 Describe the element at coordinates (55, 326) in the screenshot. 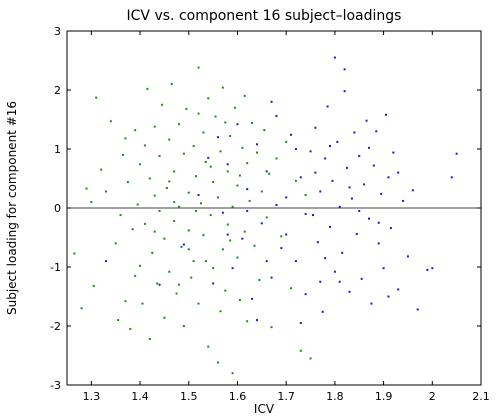

I see `y-tick-label: -2` at that location.